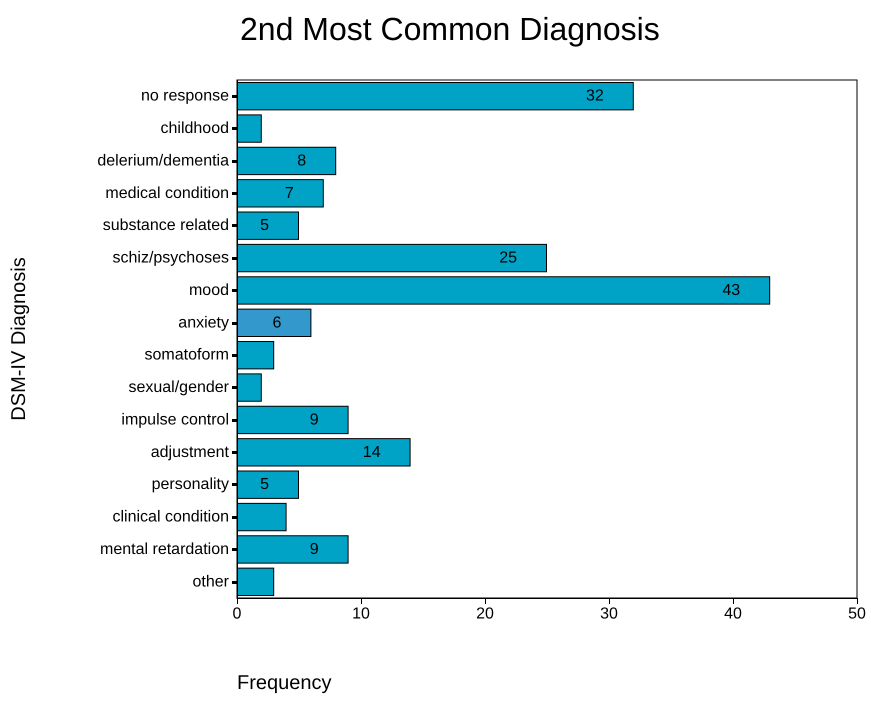  Describe the element at coordinates (185, 96) in the screenshot. I see `y-tick-label: no response` at that location.